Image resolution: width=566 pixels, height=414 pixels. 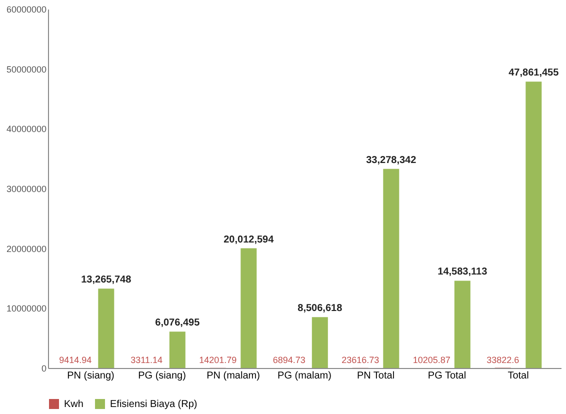 What do you see at coordinates (305, 376) in the screenshot?
I see `x-tick-label: PG (malam)` at bounding box center [305, 376].